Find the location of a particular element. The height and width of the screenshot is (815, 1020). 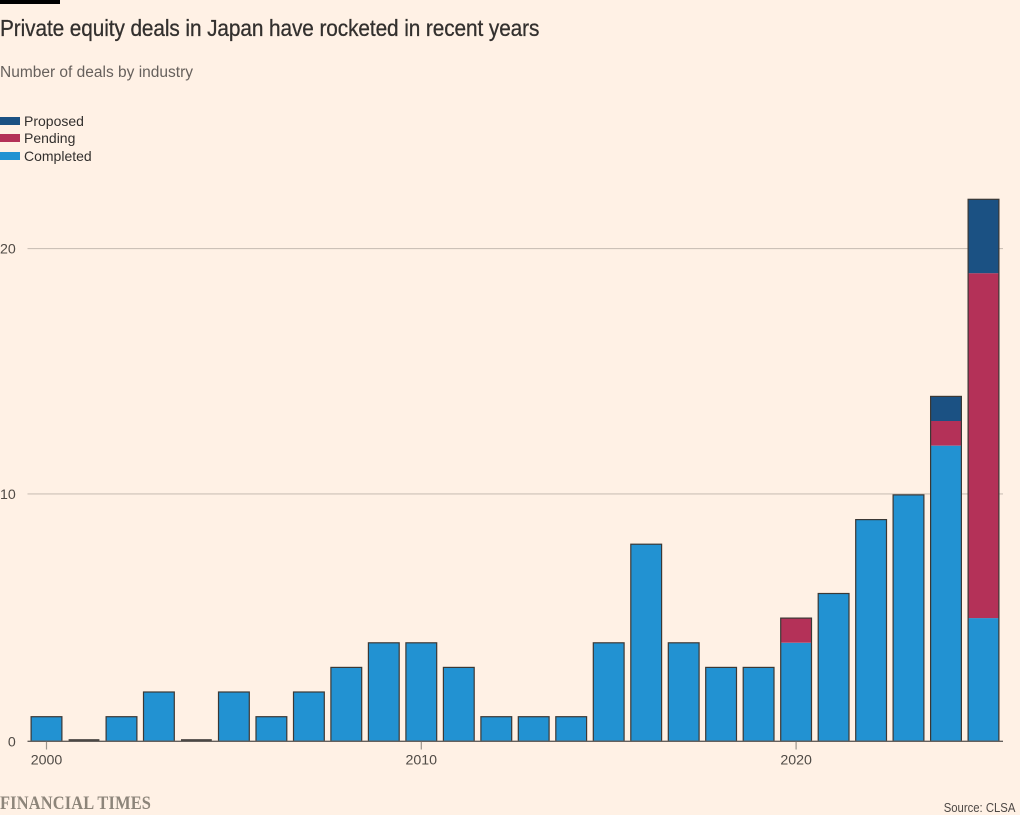

svg-text: 2010 is located at coordinates (422, 761).